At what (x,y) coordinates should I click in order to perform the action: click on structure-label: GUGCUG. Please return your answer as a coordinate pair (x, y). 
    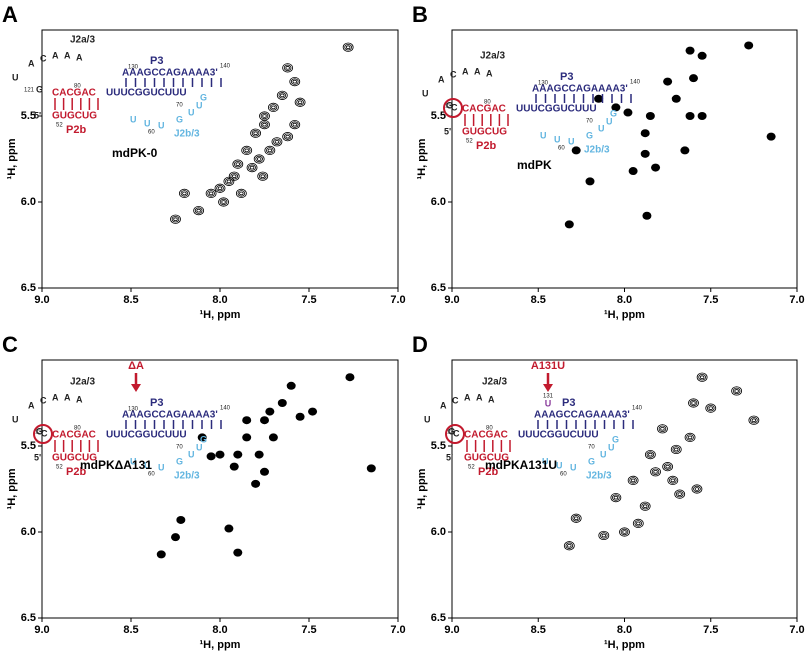
    Looking at the image, I should click on (74, 116).